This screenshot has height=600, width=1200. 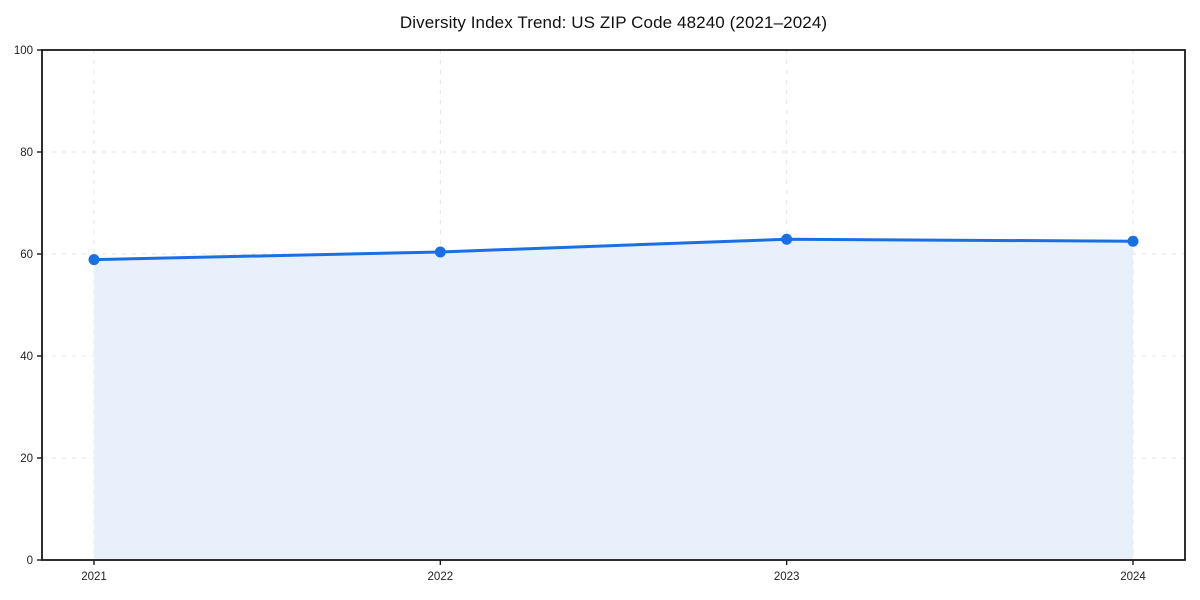 What do you see at coordinates (23, 51) in the screenshot?
I see `y-tick-label: 100` at bounding box center [23, 51].